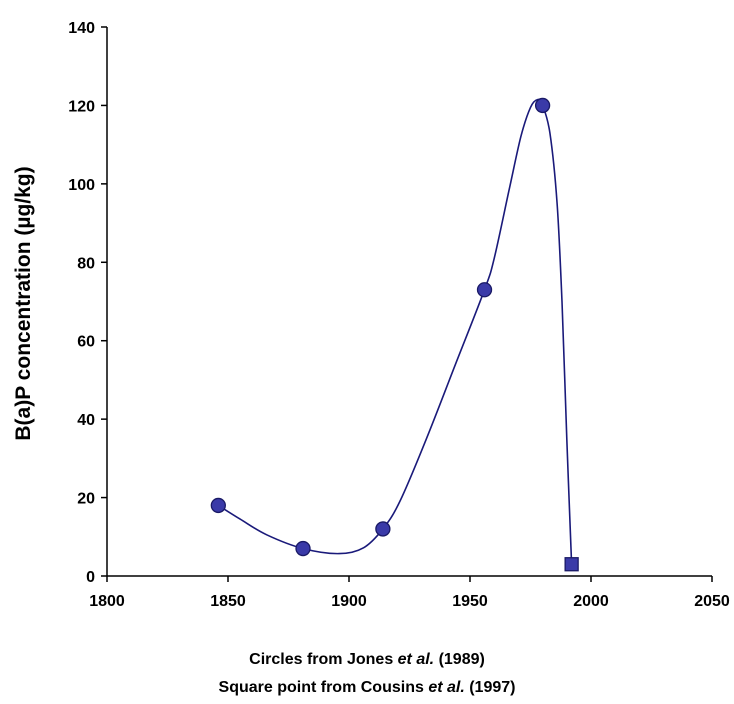 This screenshot has height=704, width=734. Describe the element at coordinates (86, 263) in the screenshot. I see `y-tick-label: 80` at that location.